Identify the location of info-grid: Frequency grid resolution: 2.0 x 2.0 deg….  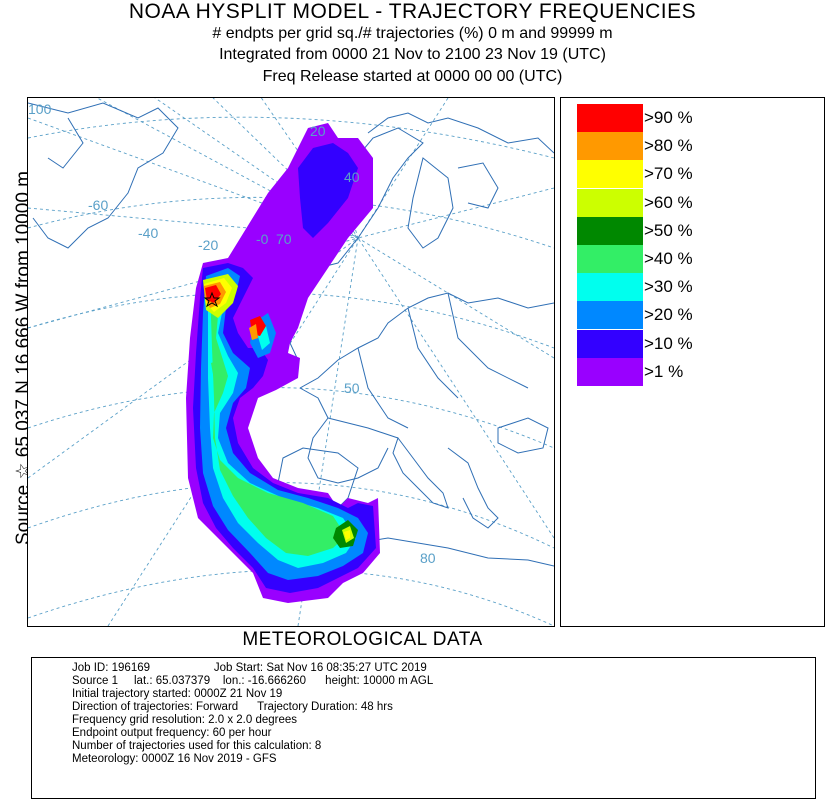
(185, 720).